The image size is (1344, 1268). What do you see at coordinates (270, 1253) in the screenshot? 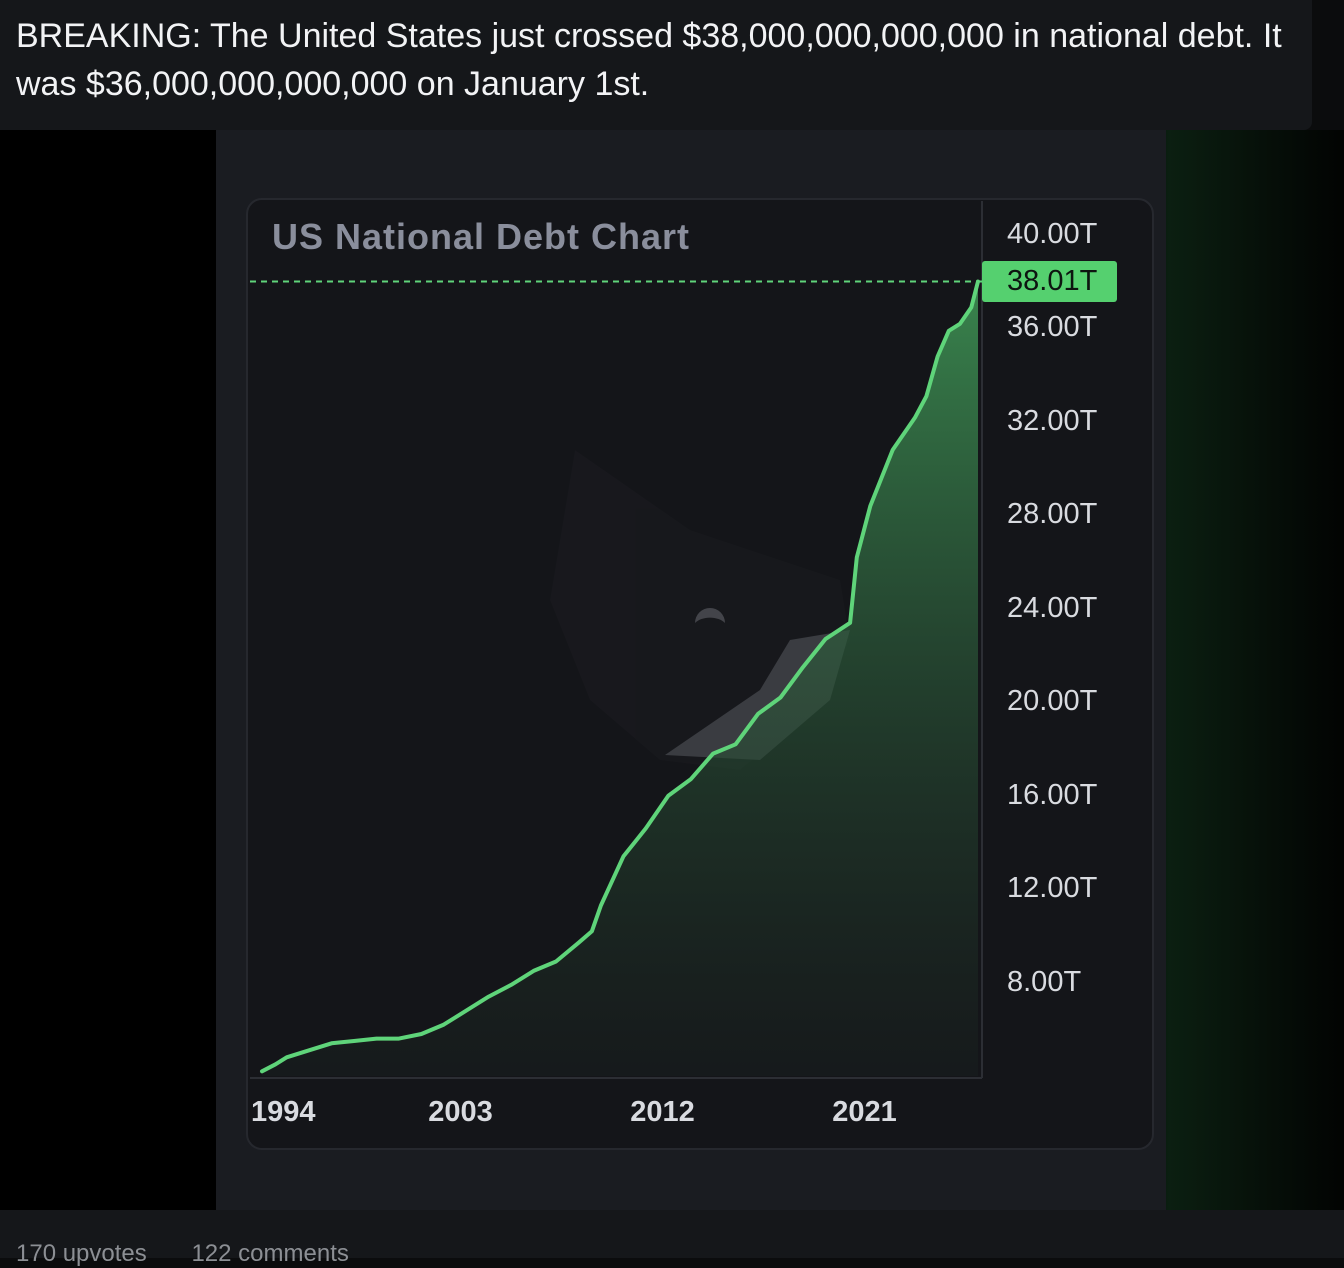
I see `comment-count: 122 comments` at bounding box center [270, 1253].